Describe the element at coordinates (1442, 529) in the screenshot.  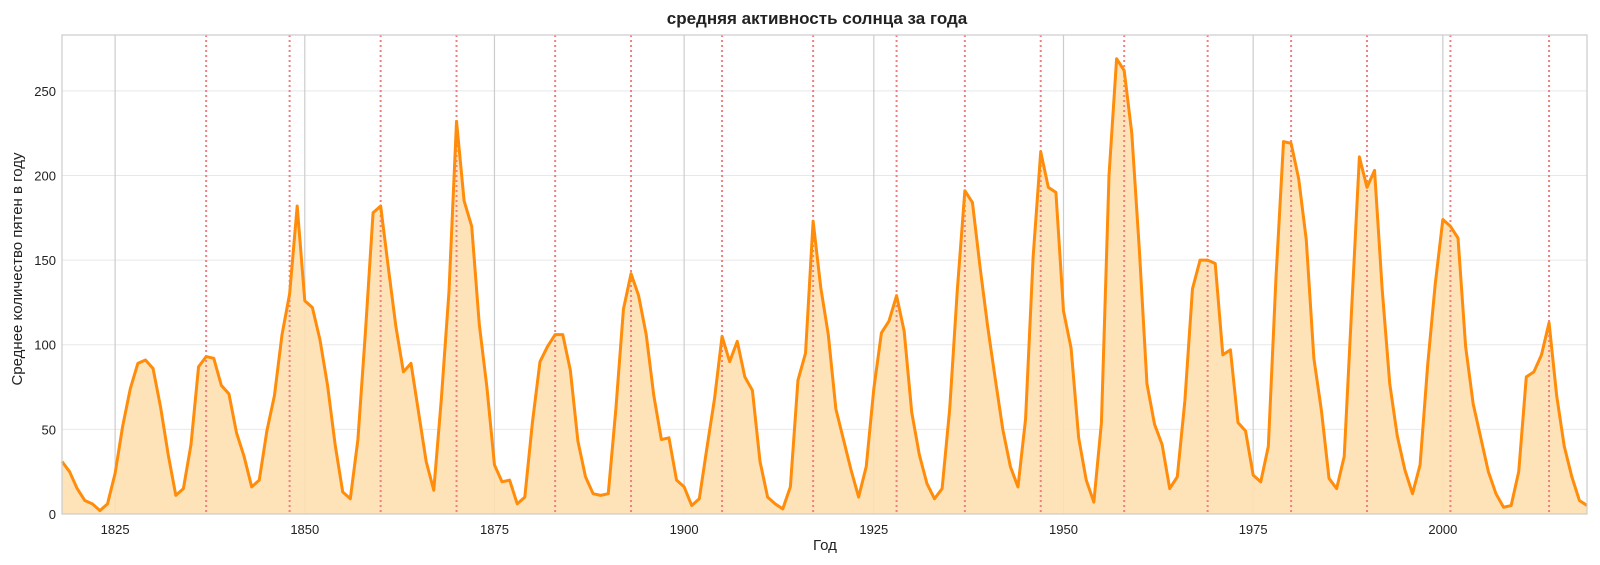
I see `x-tick-label: 2000` at that location.